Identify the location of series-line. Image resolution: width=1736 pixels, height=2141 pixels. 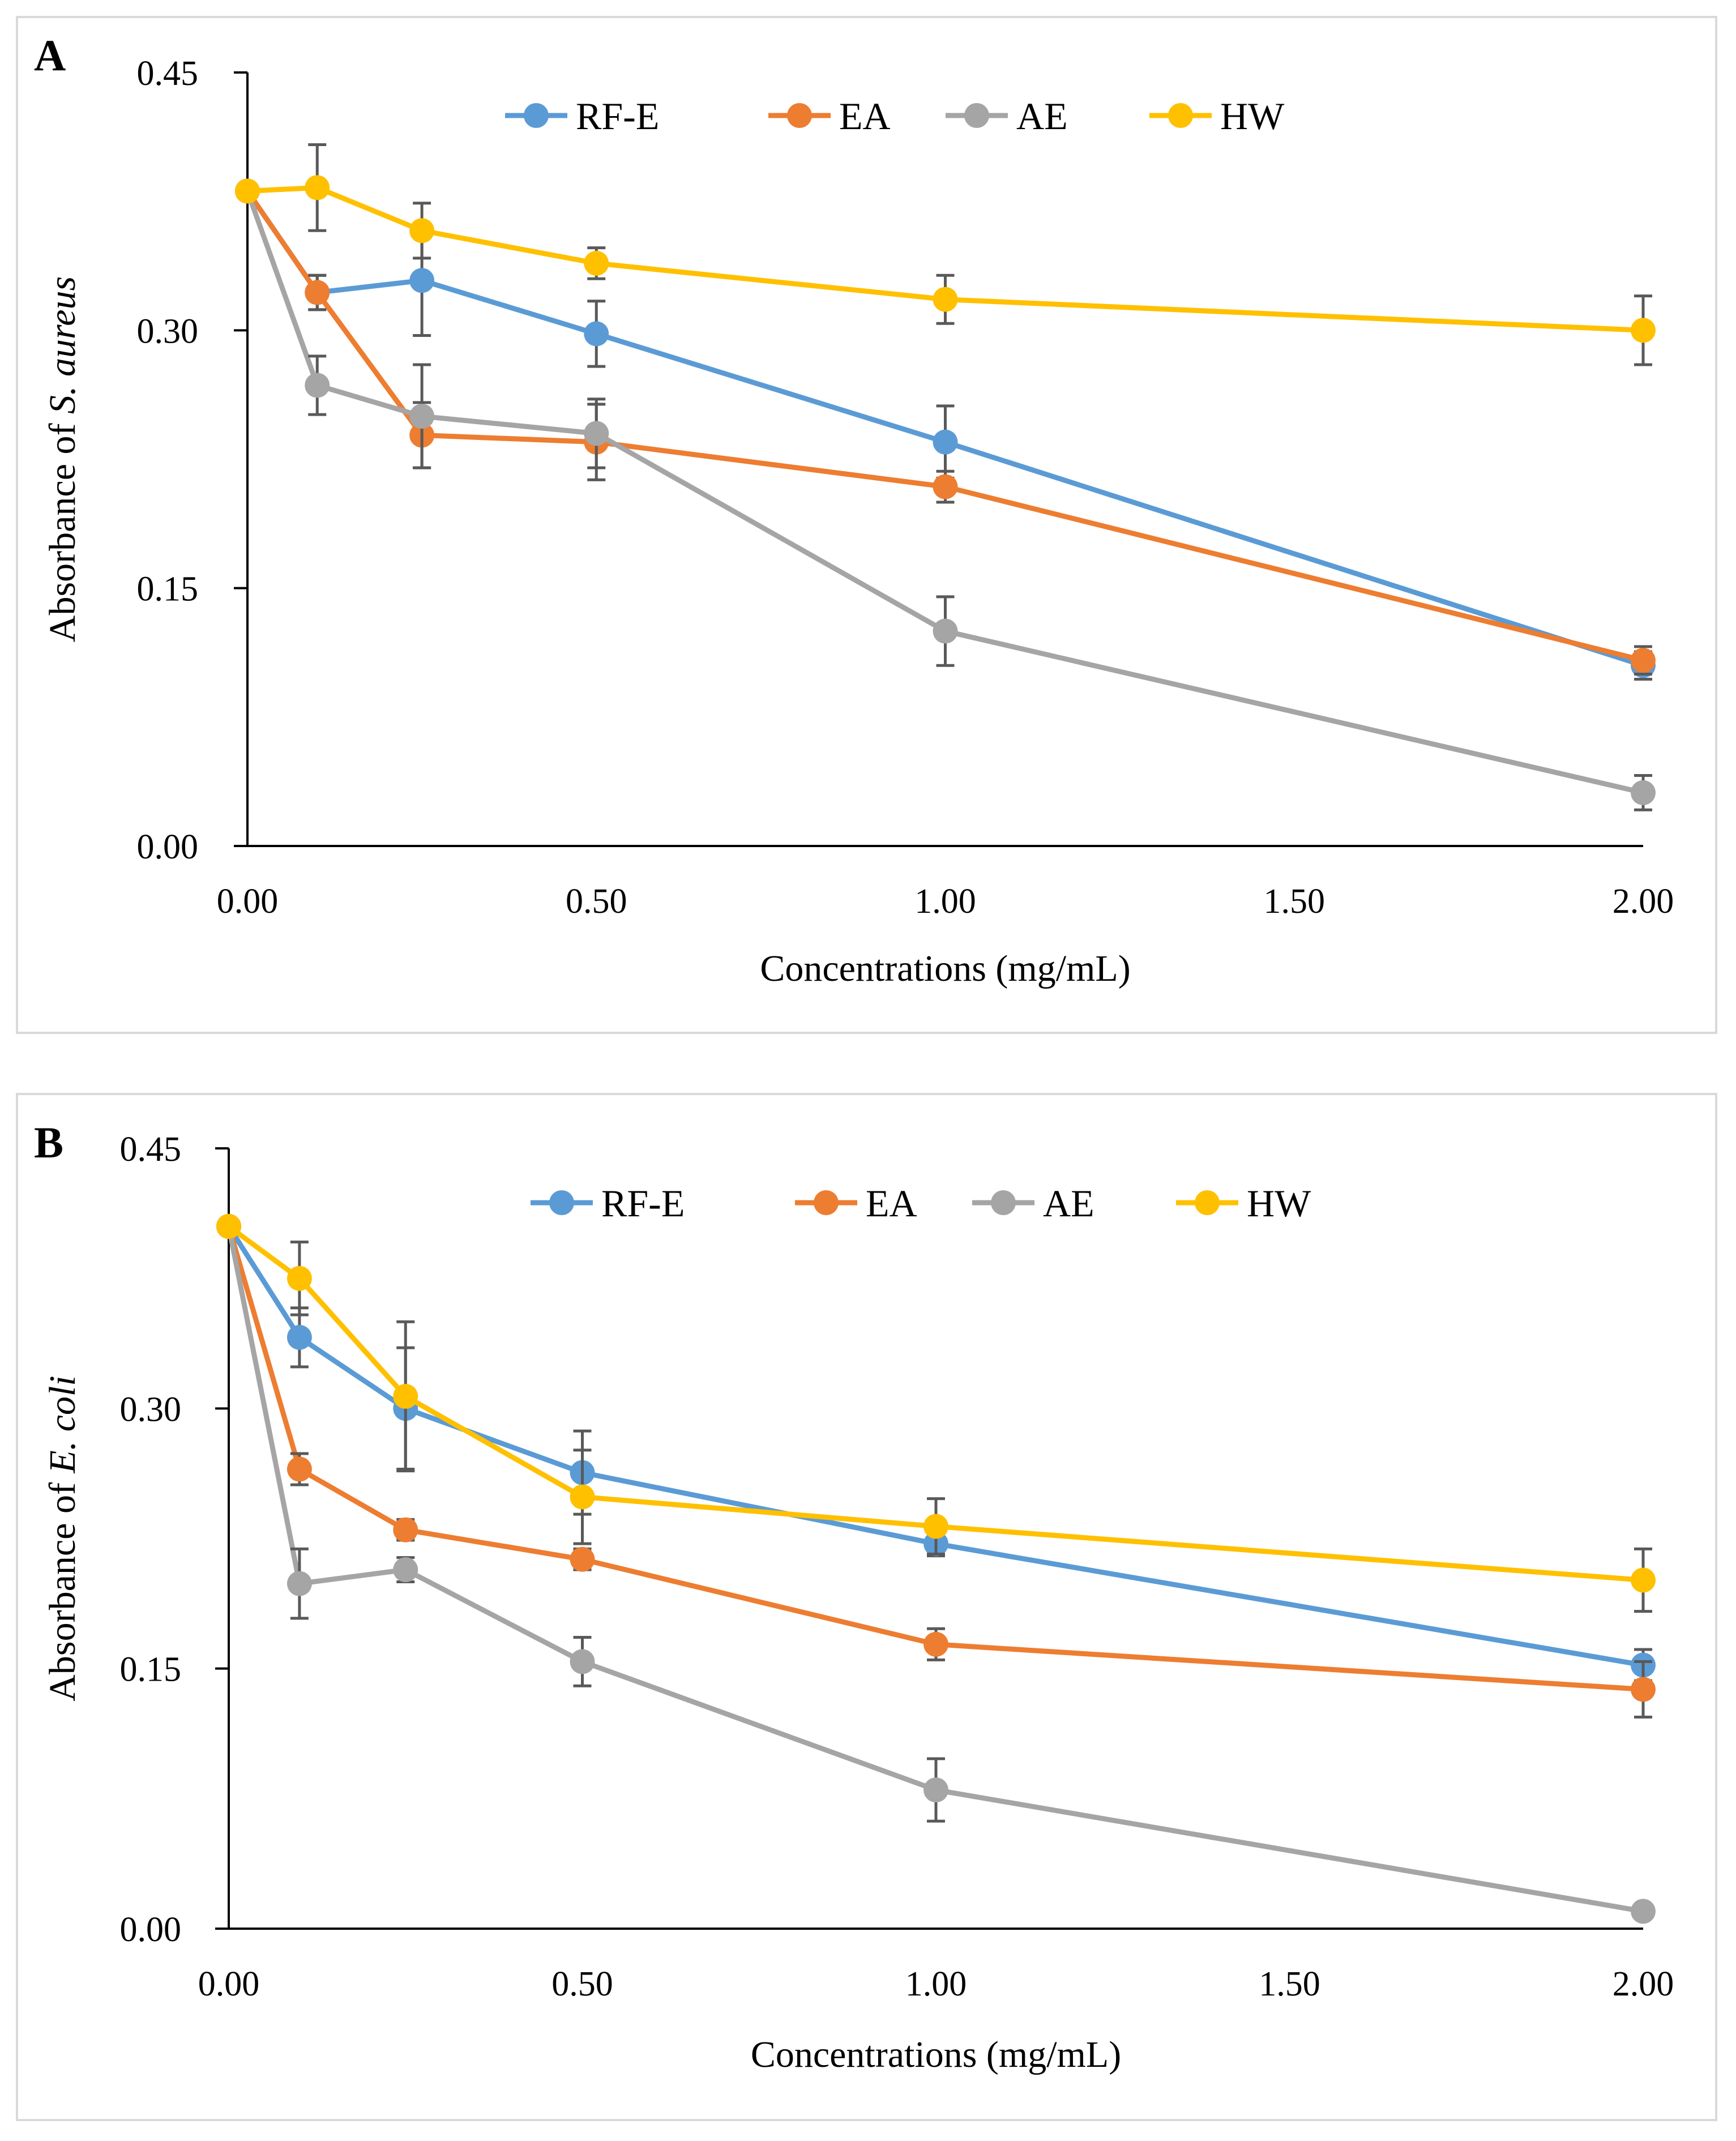
(935, 1403).